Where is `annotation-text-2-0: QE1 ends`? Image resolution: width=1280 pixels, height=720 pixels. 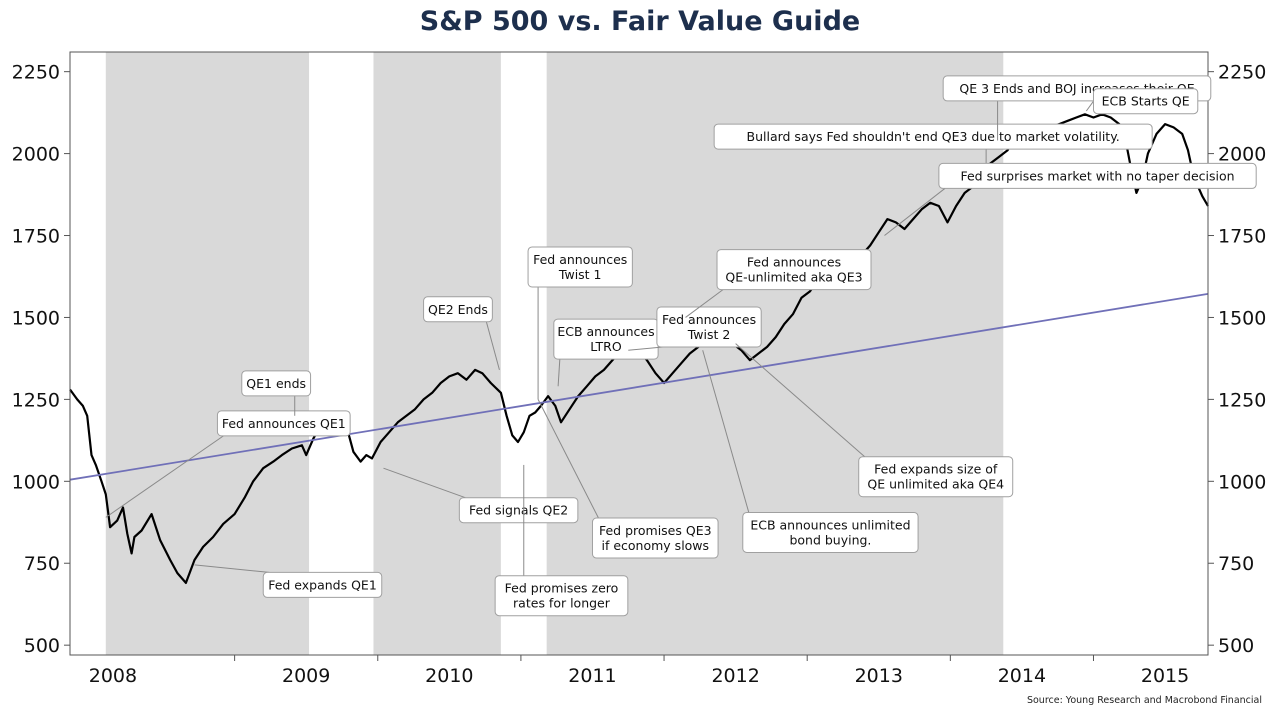
annotation-text-2-0: QE1 ends is located at coordinates (276, 383).